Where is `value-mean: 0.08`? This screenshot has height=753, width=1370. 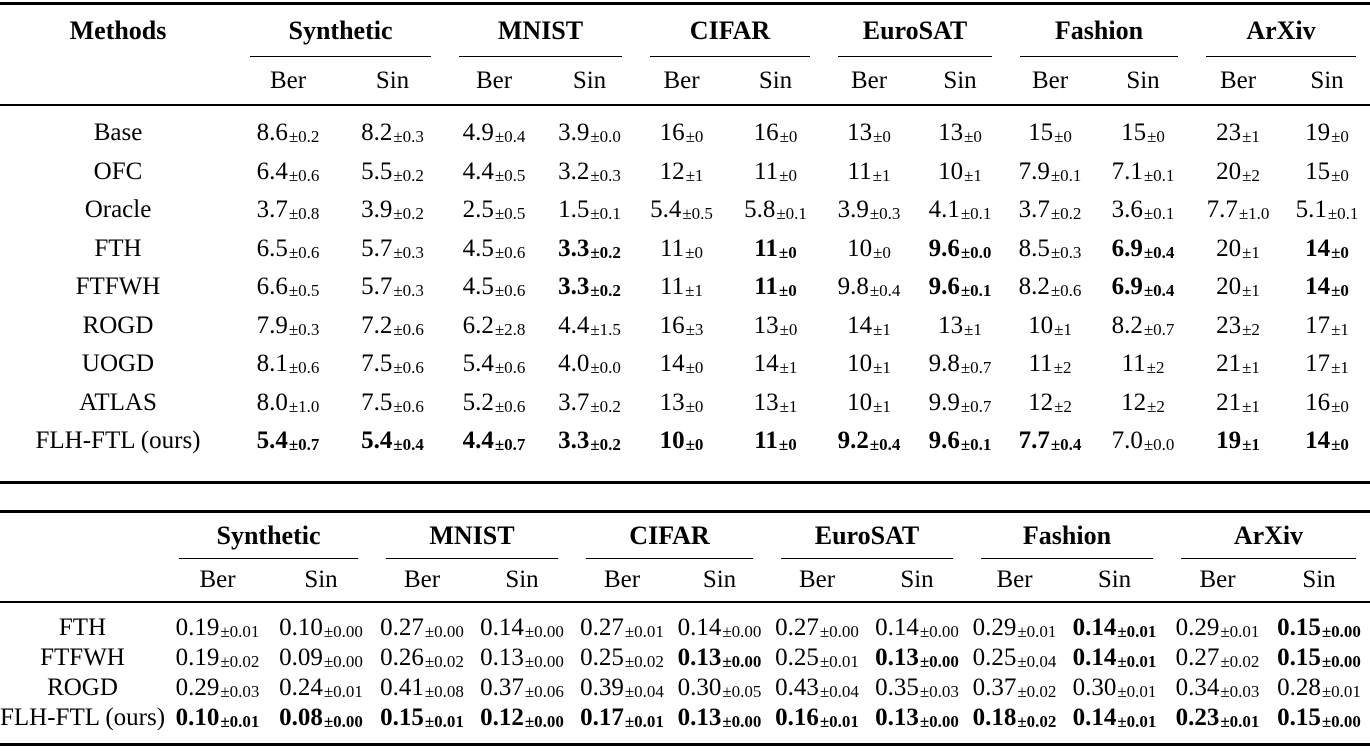
value-mean: 0.08 is located at coordinates (301, 717).